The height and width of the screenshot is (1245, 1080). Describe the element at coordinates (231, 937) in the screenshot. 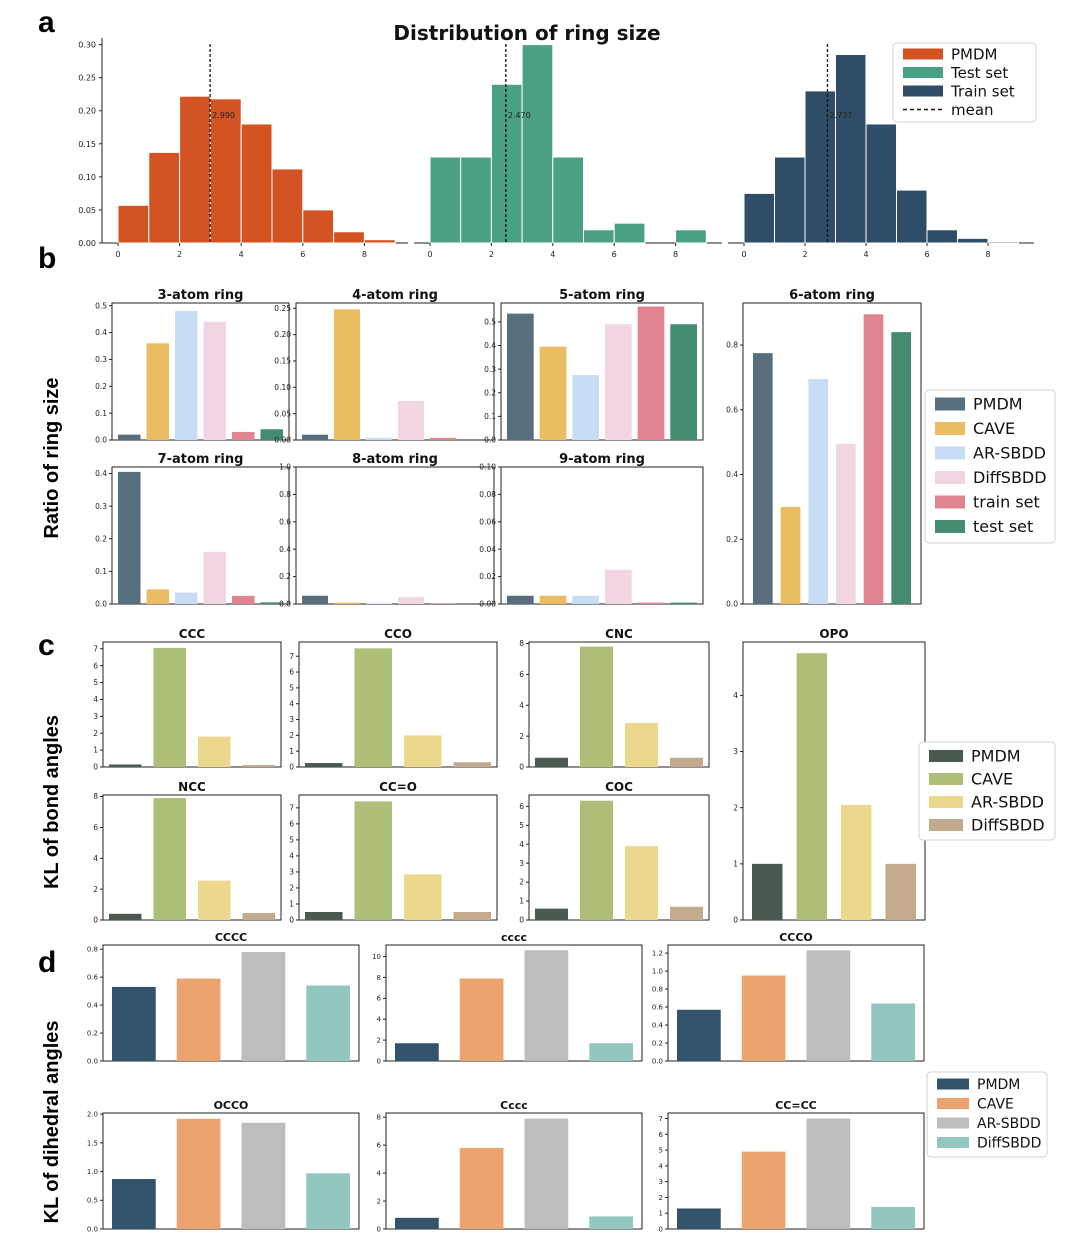

I see `subplot-title: CCCC` at that location.